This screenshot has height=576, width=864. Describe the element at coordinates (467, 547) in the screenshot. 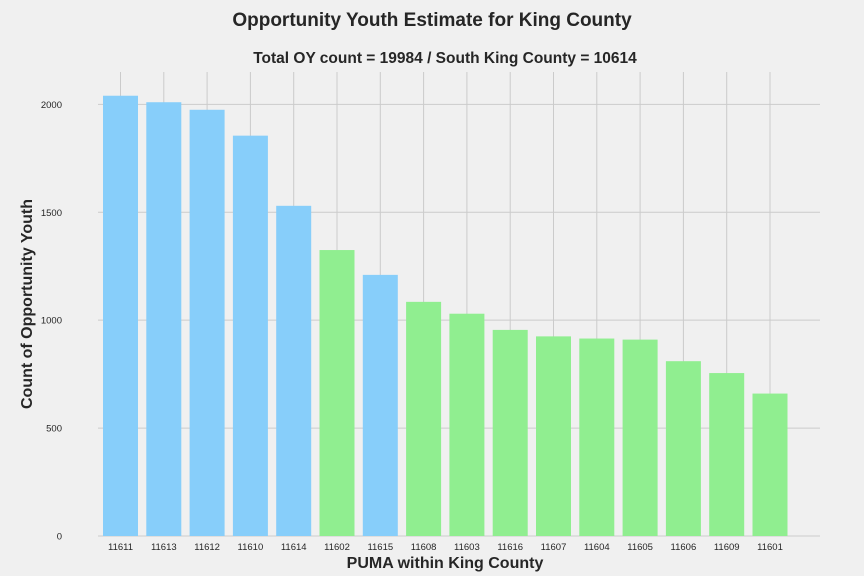

I see `x-tick-label: 11603` at that location.